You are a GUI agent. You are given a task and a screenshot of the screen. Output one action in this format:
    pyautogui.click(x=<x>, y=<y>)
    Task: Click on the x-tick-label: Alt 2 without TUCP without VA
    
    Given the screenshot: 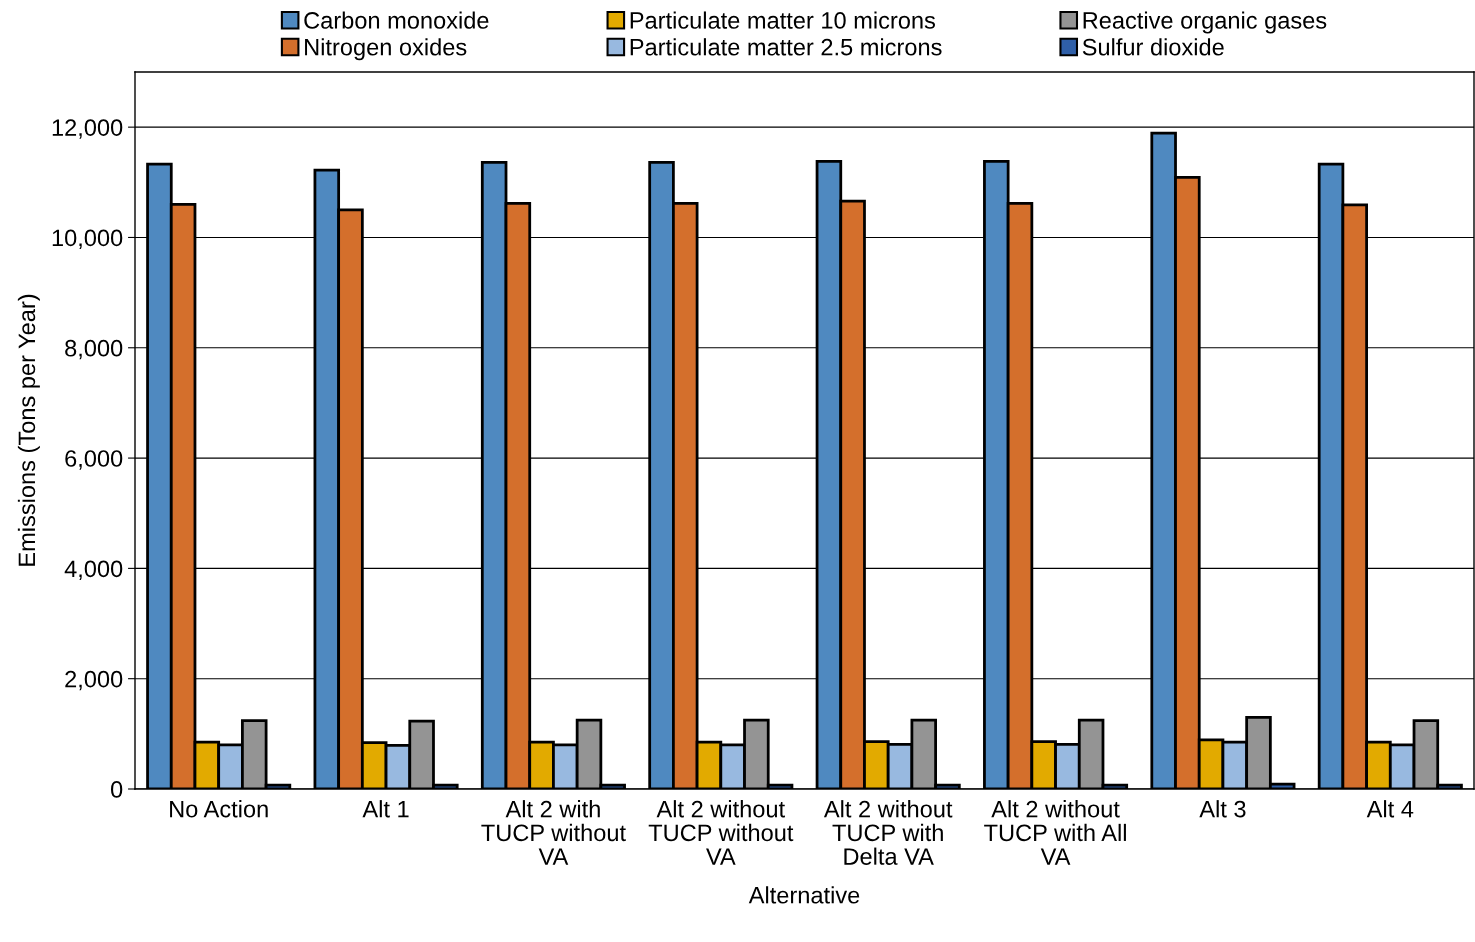 What is the action you would take?
    pyautogui.click(x=721, y=832)
    